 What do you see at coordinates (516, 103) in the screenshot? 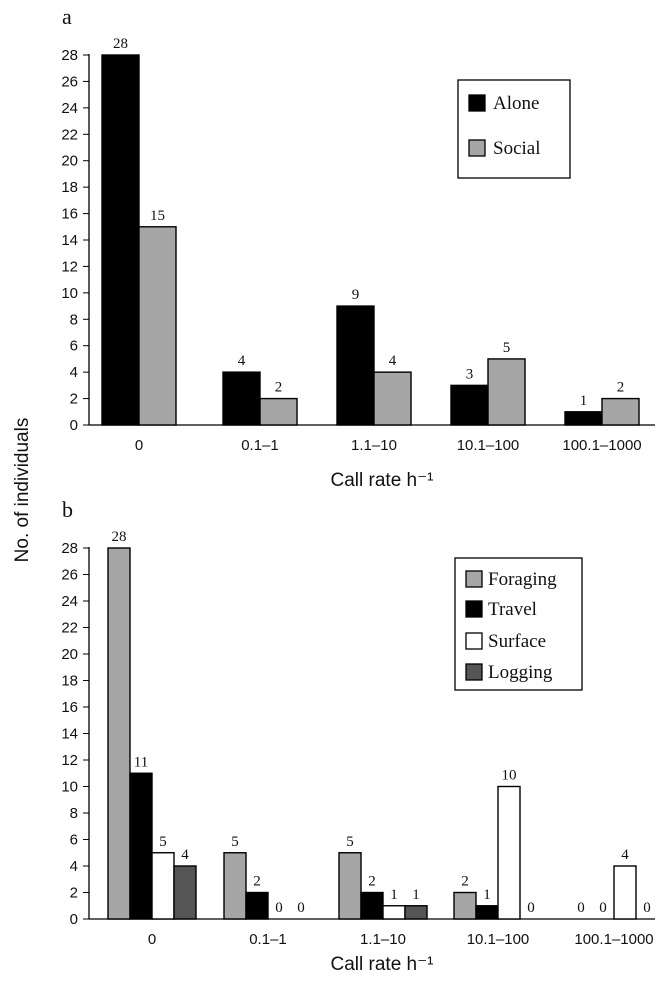
I see `legend-label-alone: Alone` at bounding box center [516, 103].